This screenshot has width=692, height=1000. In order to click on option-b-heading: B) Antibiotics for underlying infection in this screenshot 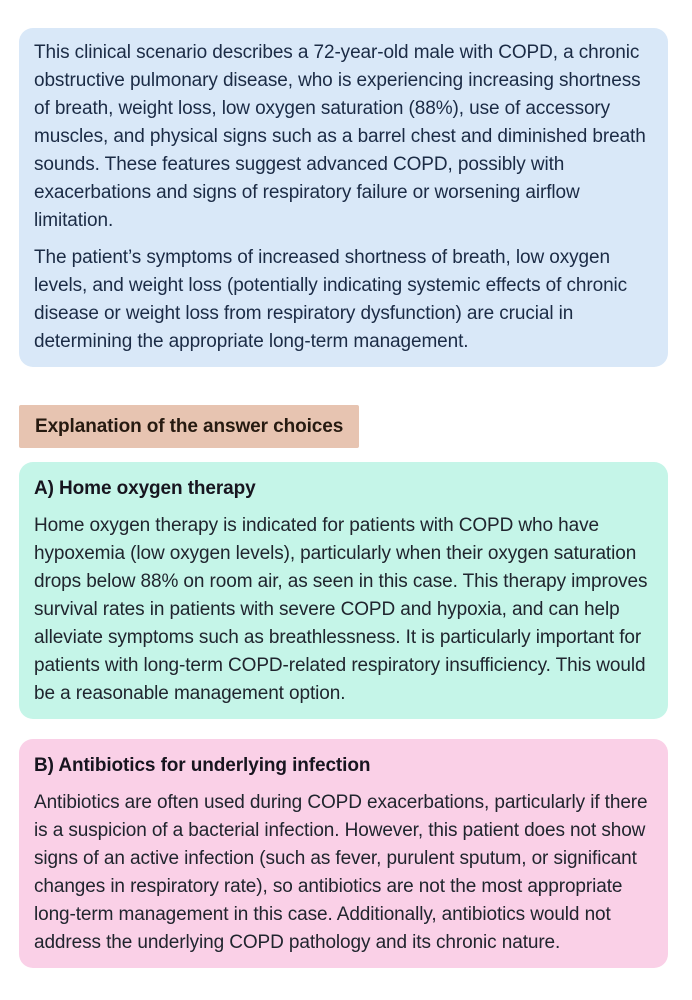, I will do `click(202, 765)`.